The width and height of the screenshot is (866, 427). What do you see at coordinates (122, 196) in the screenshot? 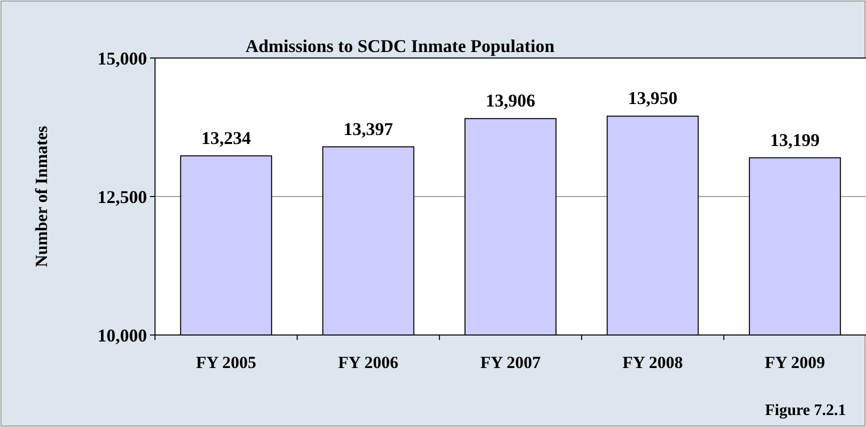
I see `y-tick-label: 12,500` at bounding box center [122, 196].